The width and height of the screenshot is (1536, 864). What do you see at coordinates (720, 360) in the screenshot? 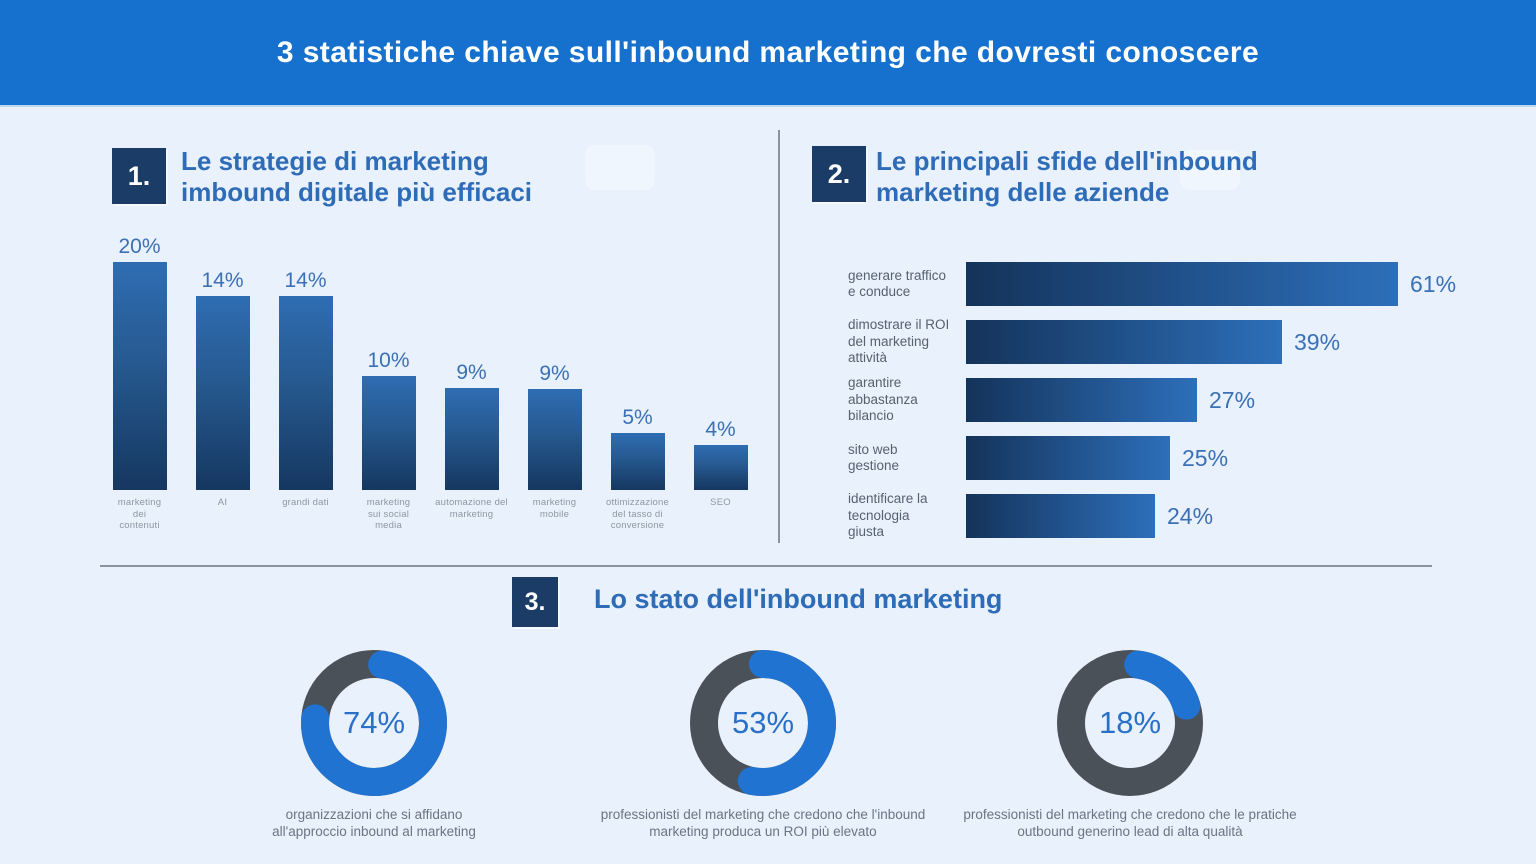
I see `bar-column: 4%` at bounding box center [720, 360].